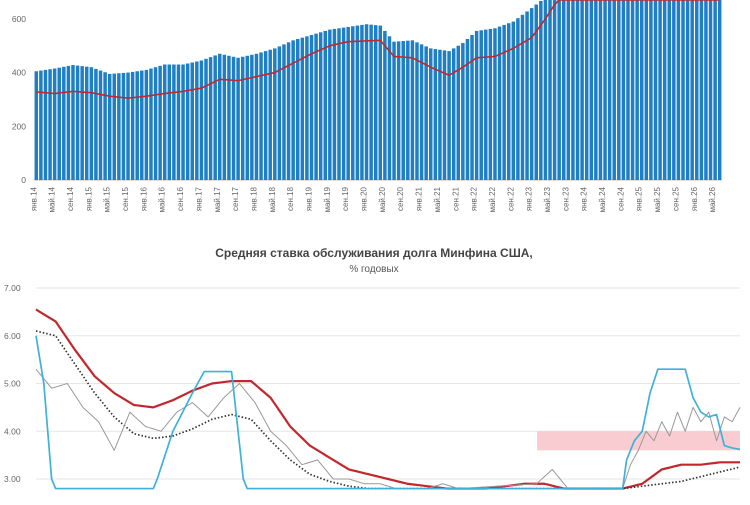 This screenshot has height=505, width=750. Describe the element at coordinates (290, 198) in the screenshot. I see `x-tick-label: сен.18` at that location.